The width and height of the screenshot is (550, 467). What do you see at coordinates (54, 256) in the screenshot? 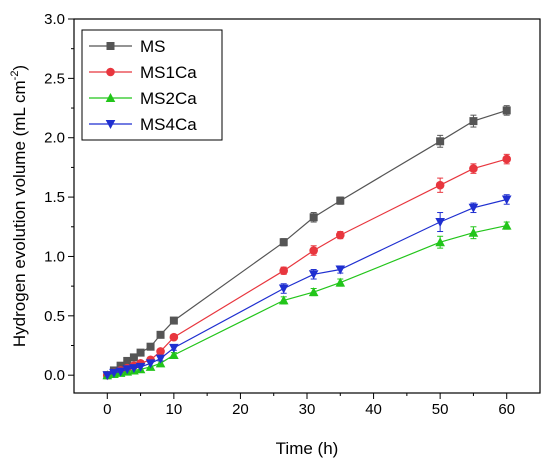
I see `y-tick-label: 1.0` at bounding box center [54, 256].